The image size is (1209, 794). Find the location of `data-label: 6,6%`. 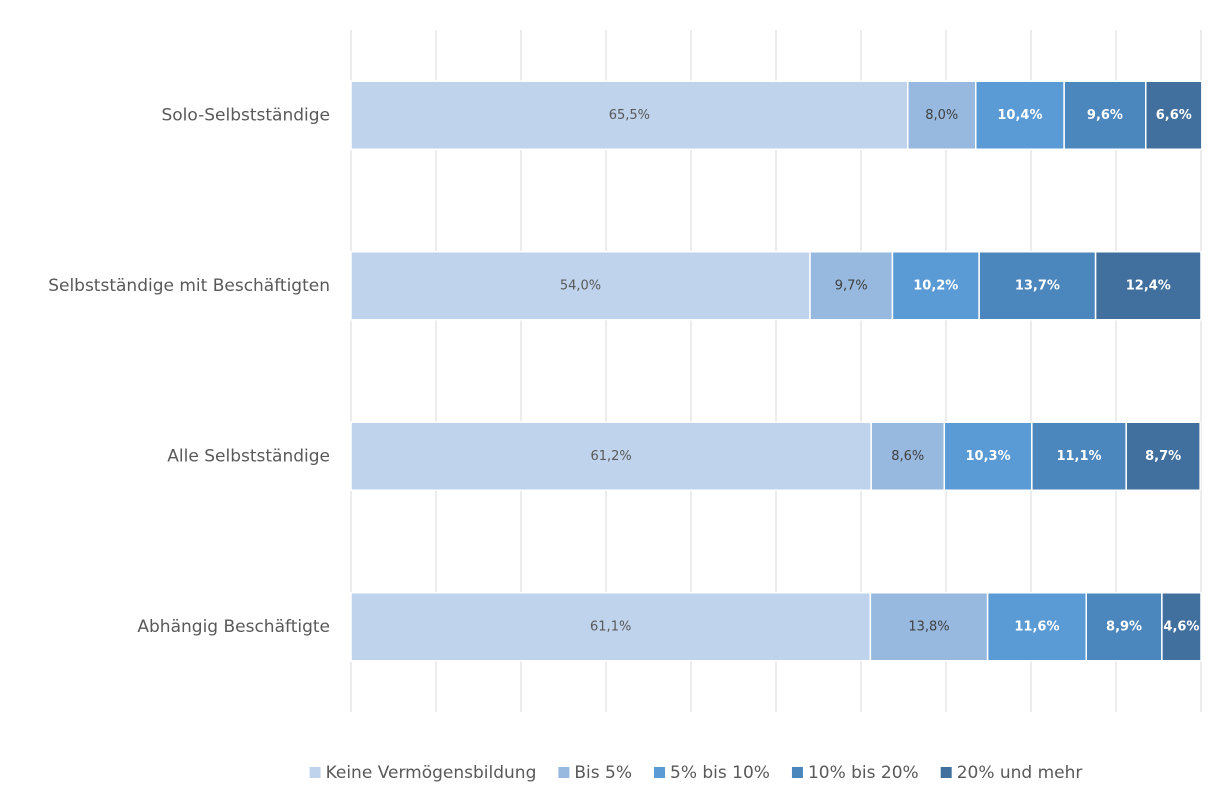

data-label: 6,6% is located at coordinates (1174, 115).